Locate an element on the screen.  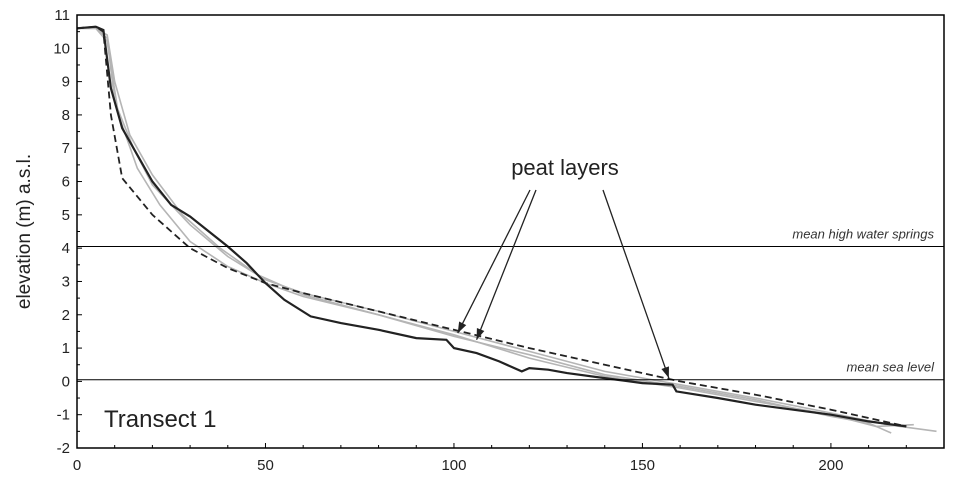
x-tick-label: 50 is located at coordinates (265, 465).